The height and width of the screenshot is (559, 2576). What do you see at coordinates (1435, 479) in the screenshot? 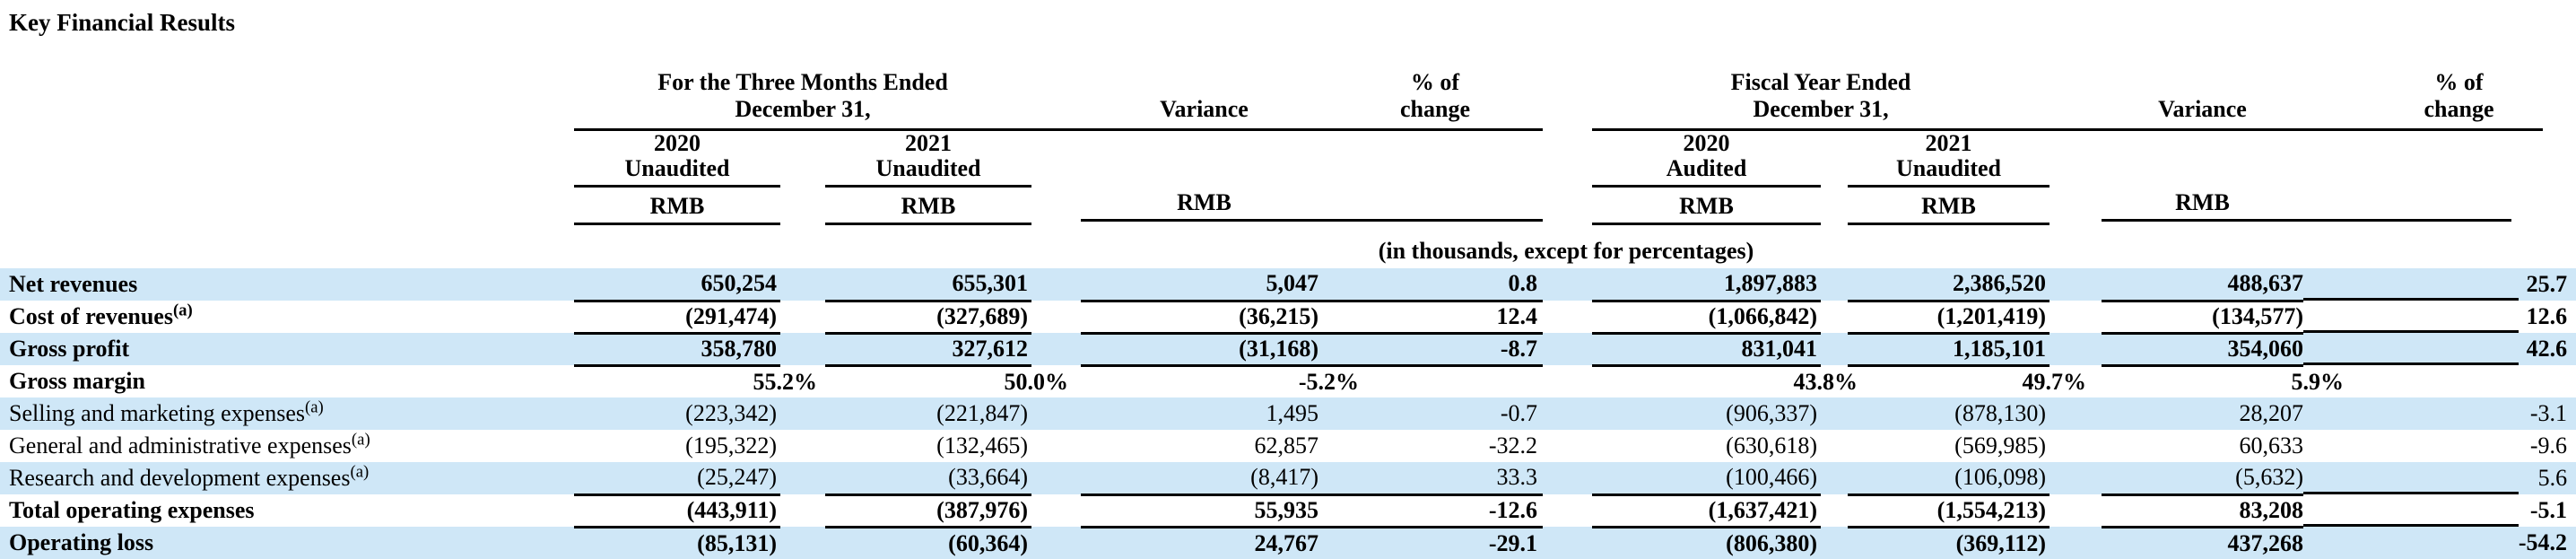
I see `value-cell: 33.3` at bounding box center [1435, 479].